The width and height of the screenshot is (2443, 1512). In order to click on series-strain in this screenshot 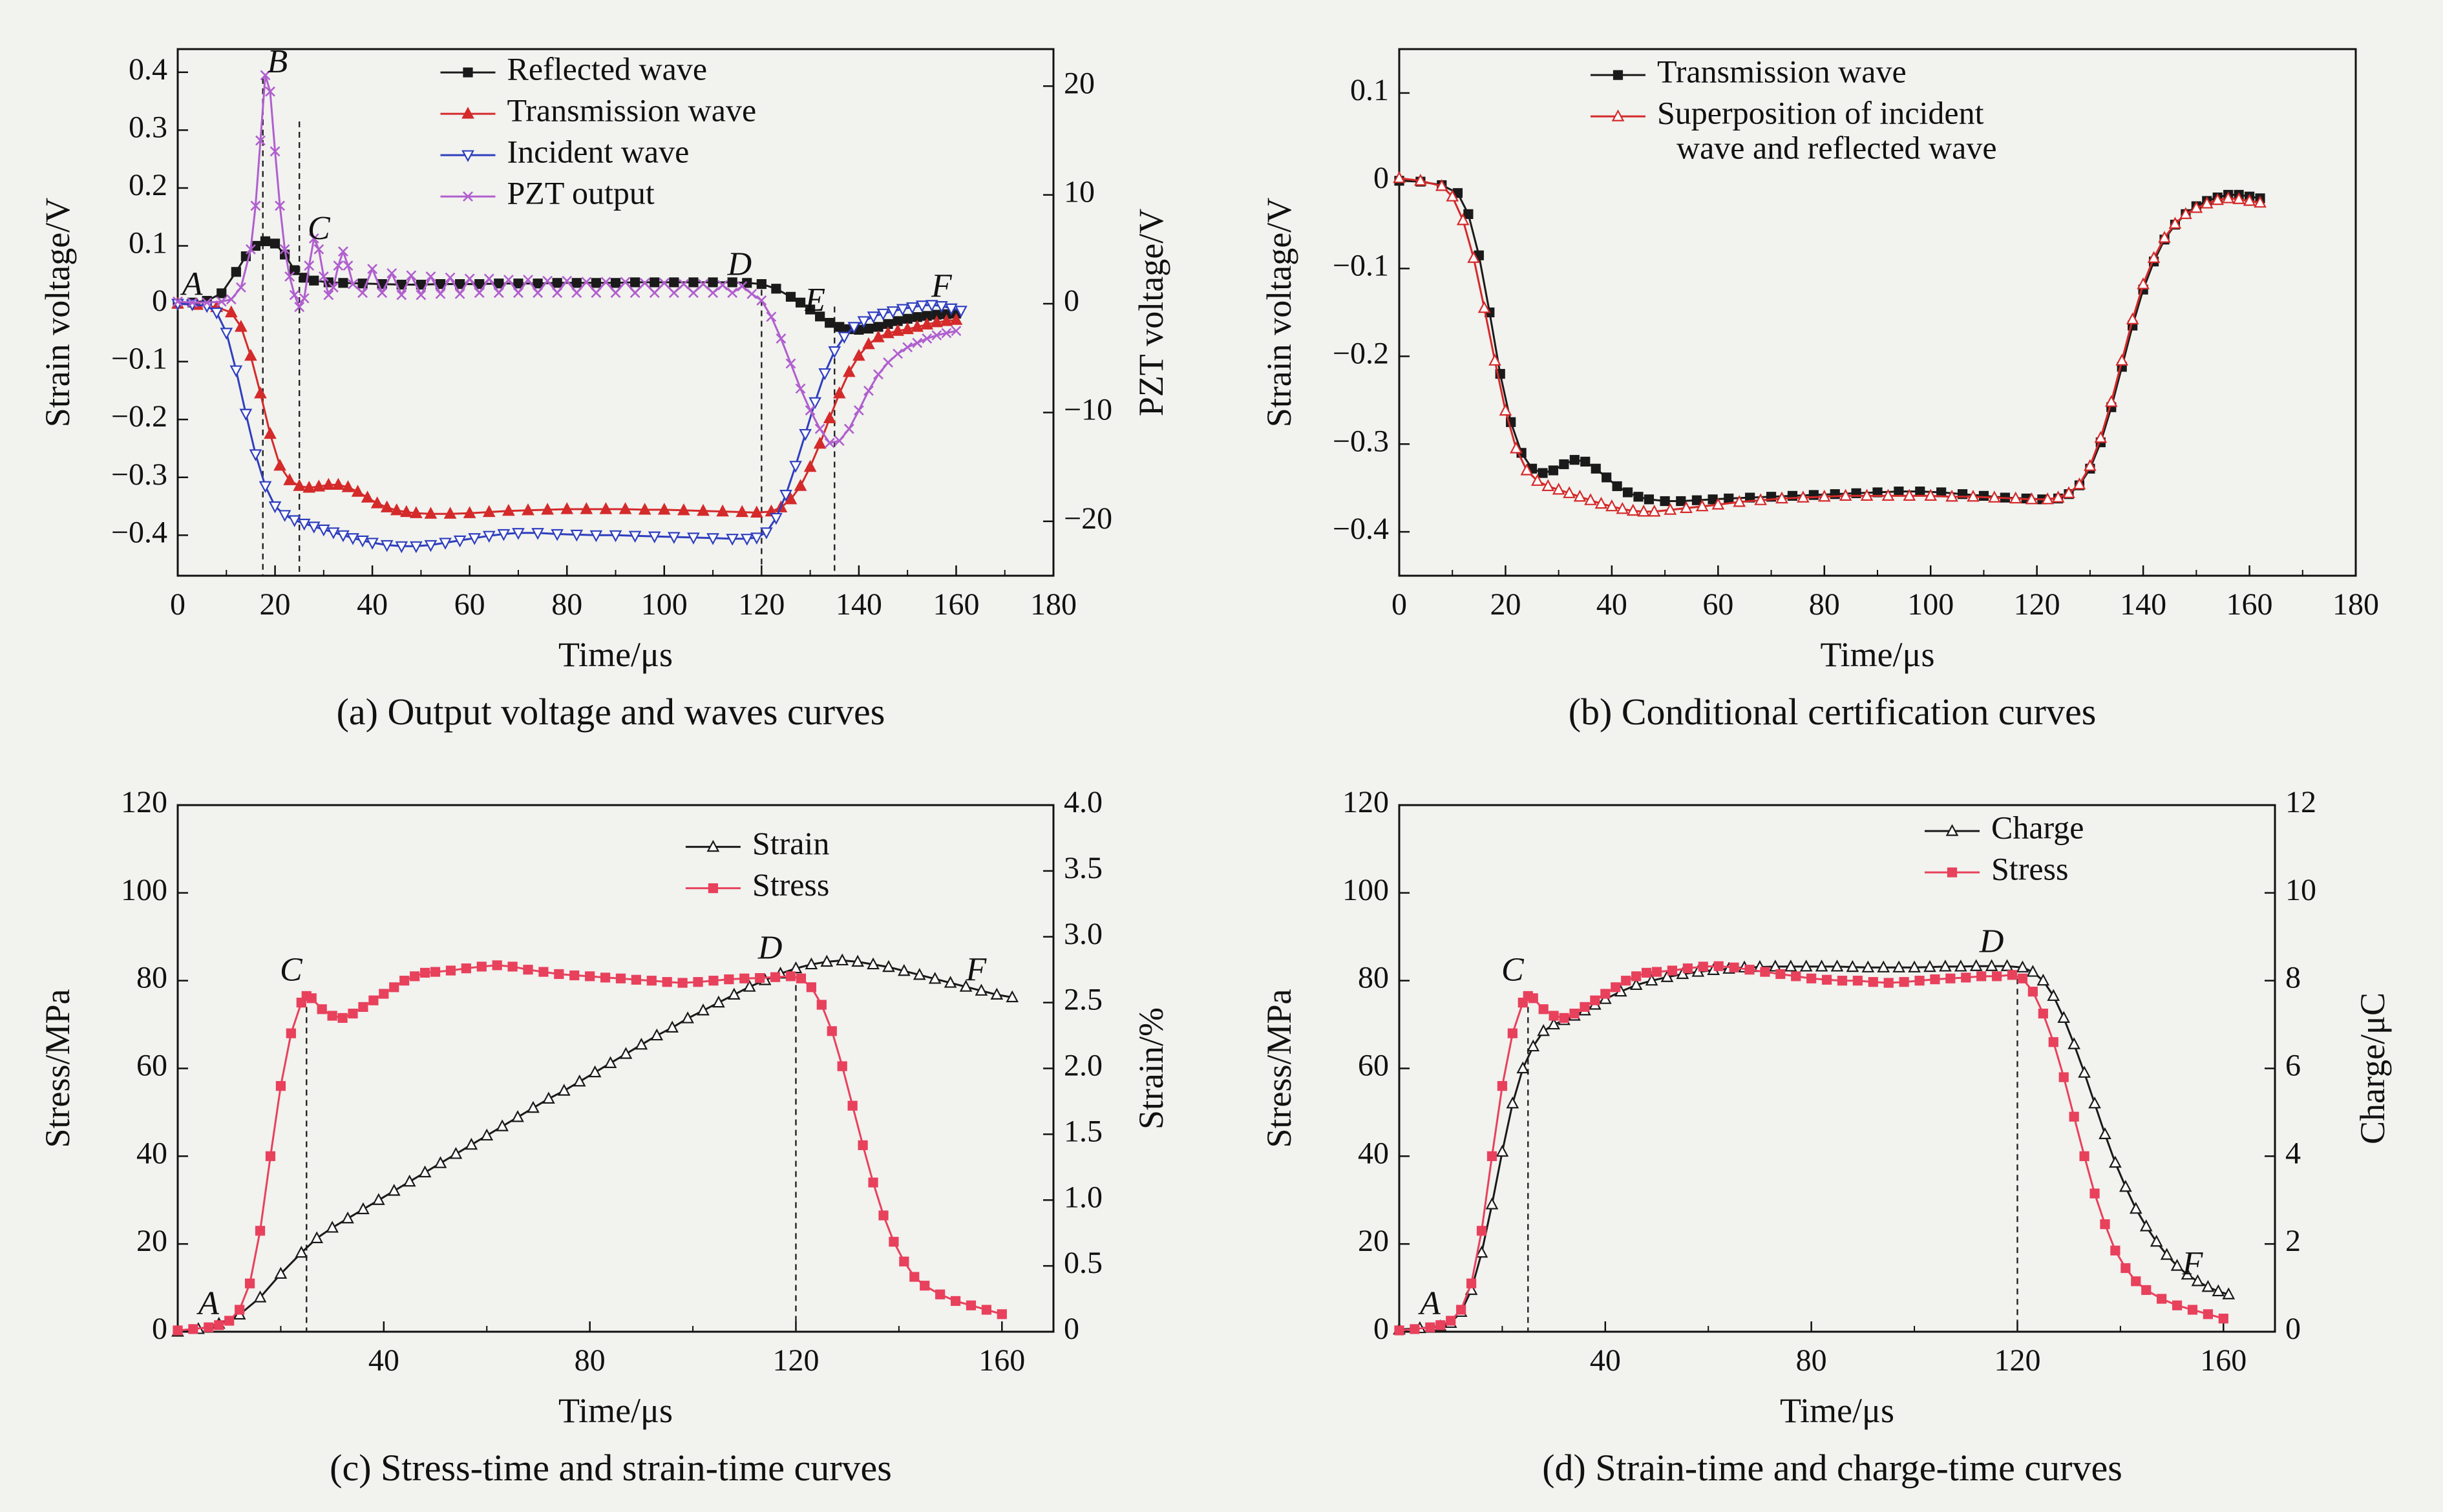, I will do `click(595, 1145)`.